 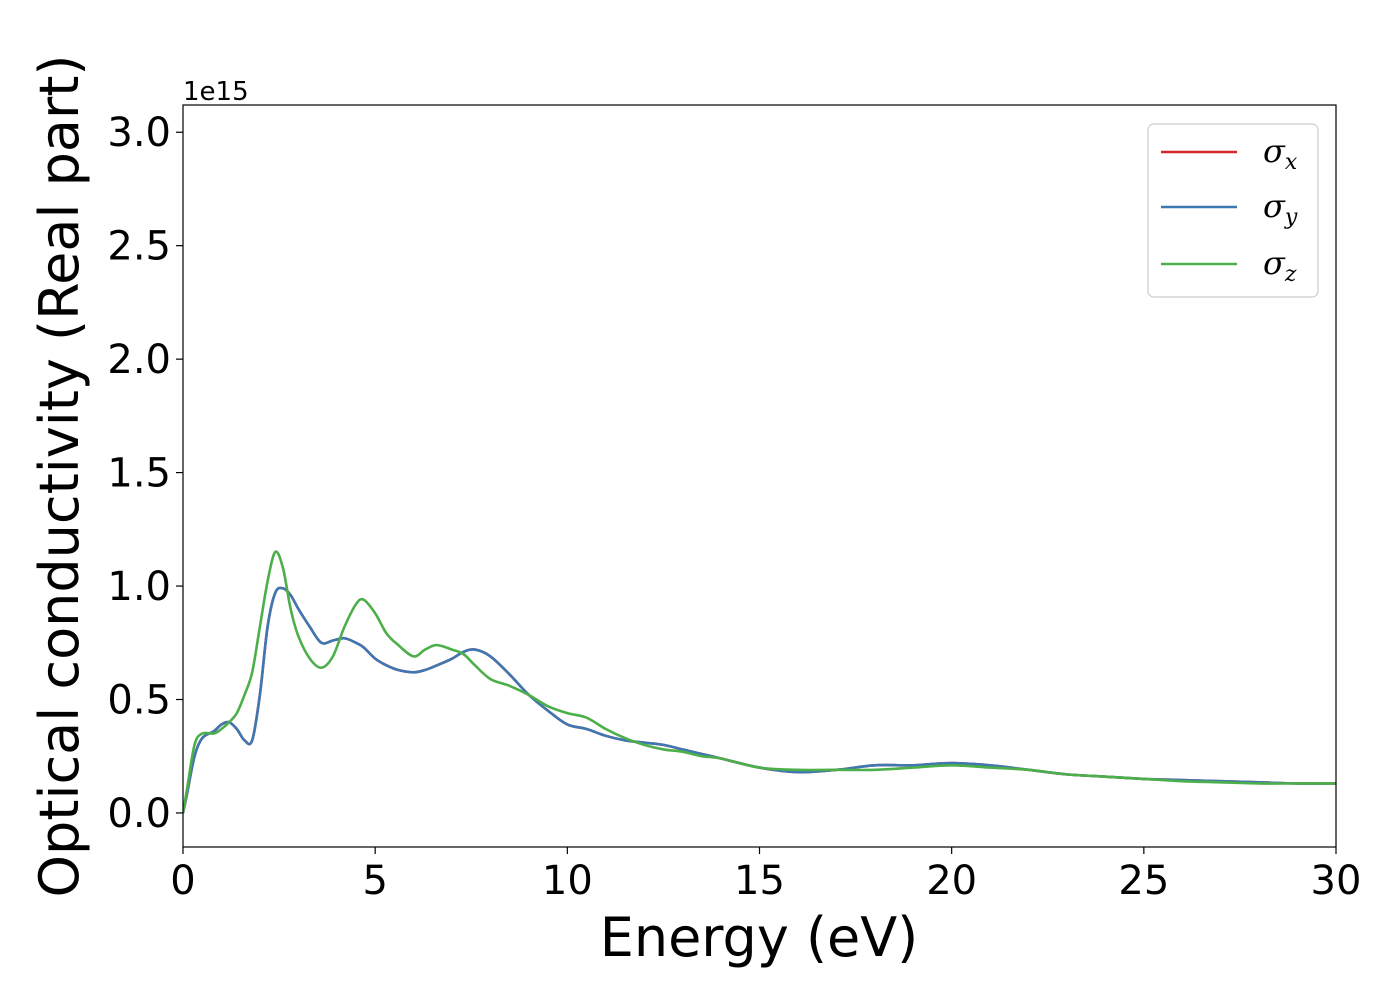 What do you see at coordinates (59, 476) in the screenshot?
I see `y-axis-label: Optical conductivity (Real part)` at bounding box center [59, 476].